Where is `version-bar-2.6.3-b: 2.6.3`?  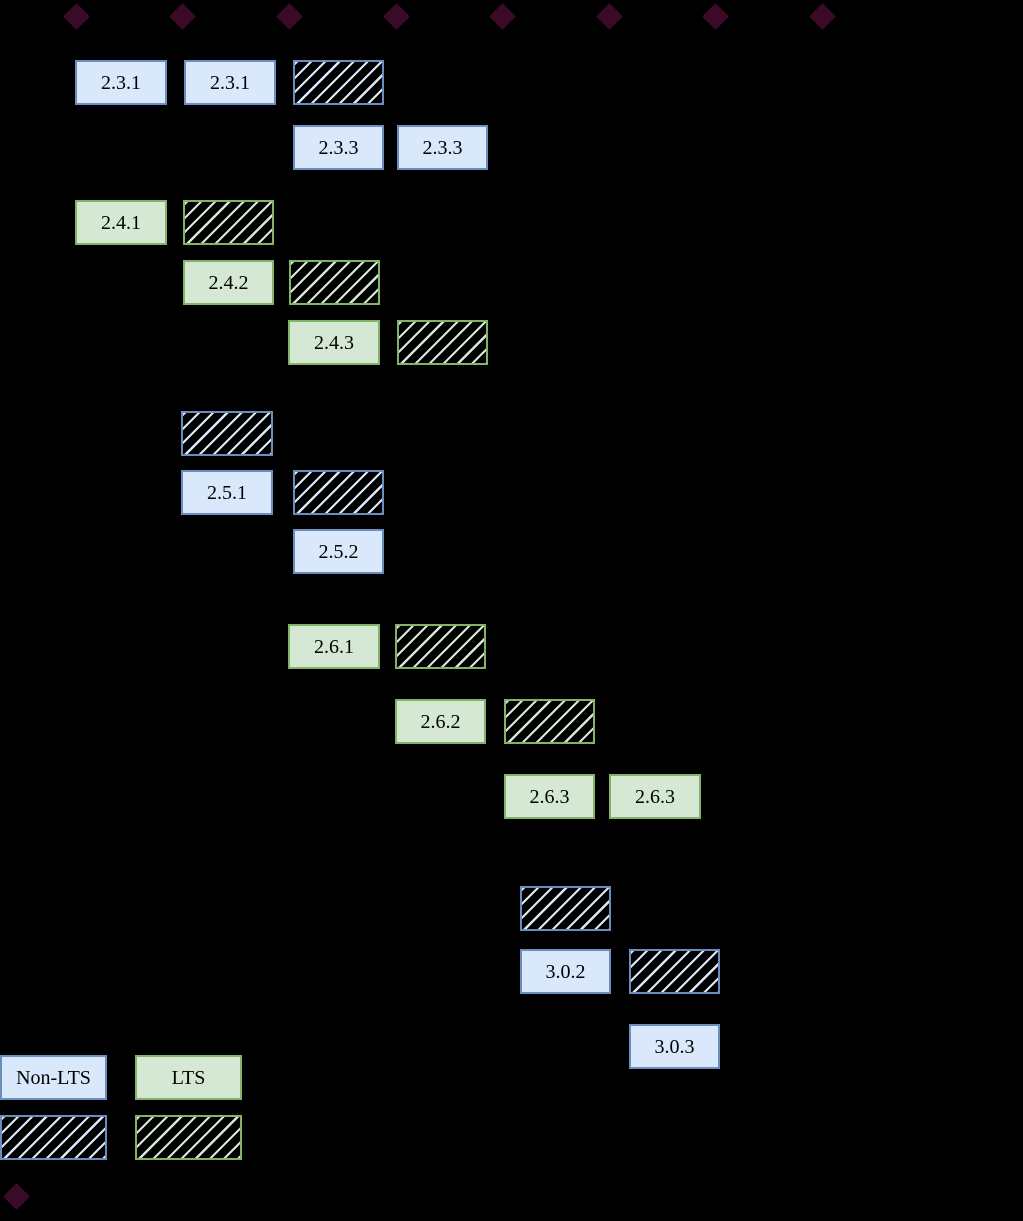 version-bar-2.6.3-b: 2.6.3 is located at coordinates (655, 796).